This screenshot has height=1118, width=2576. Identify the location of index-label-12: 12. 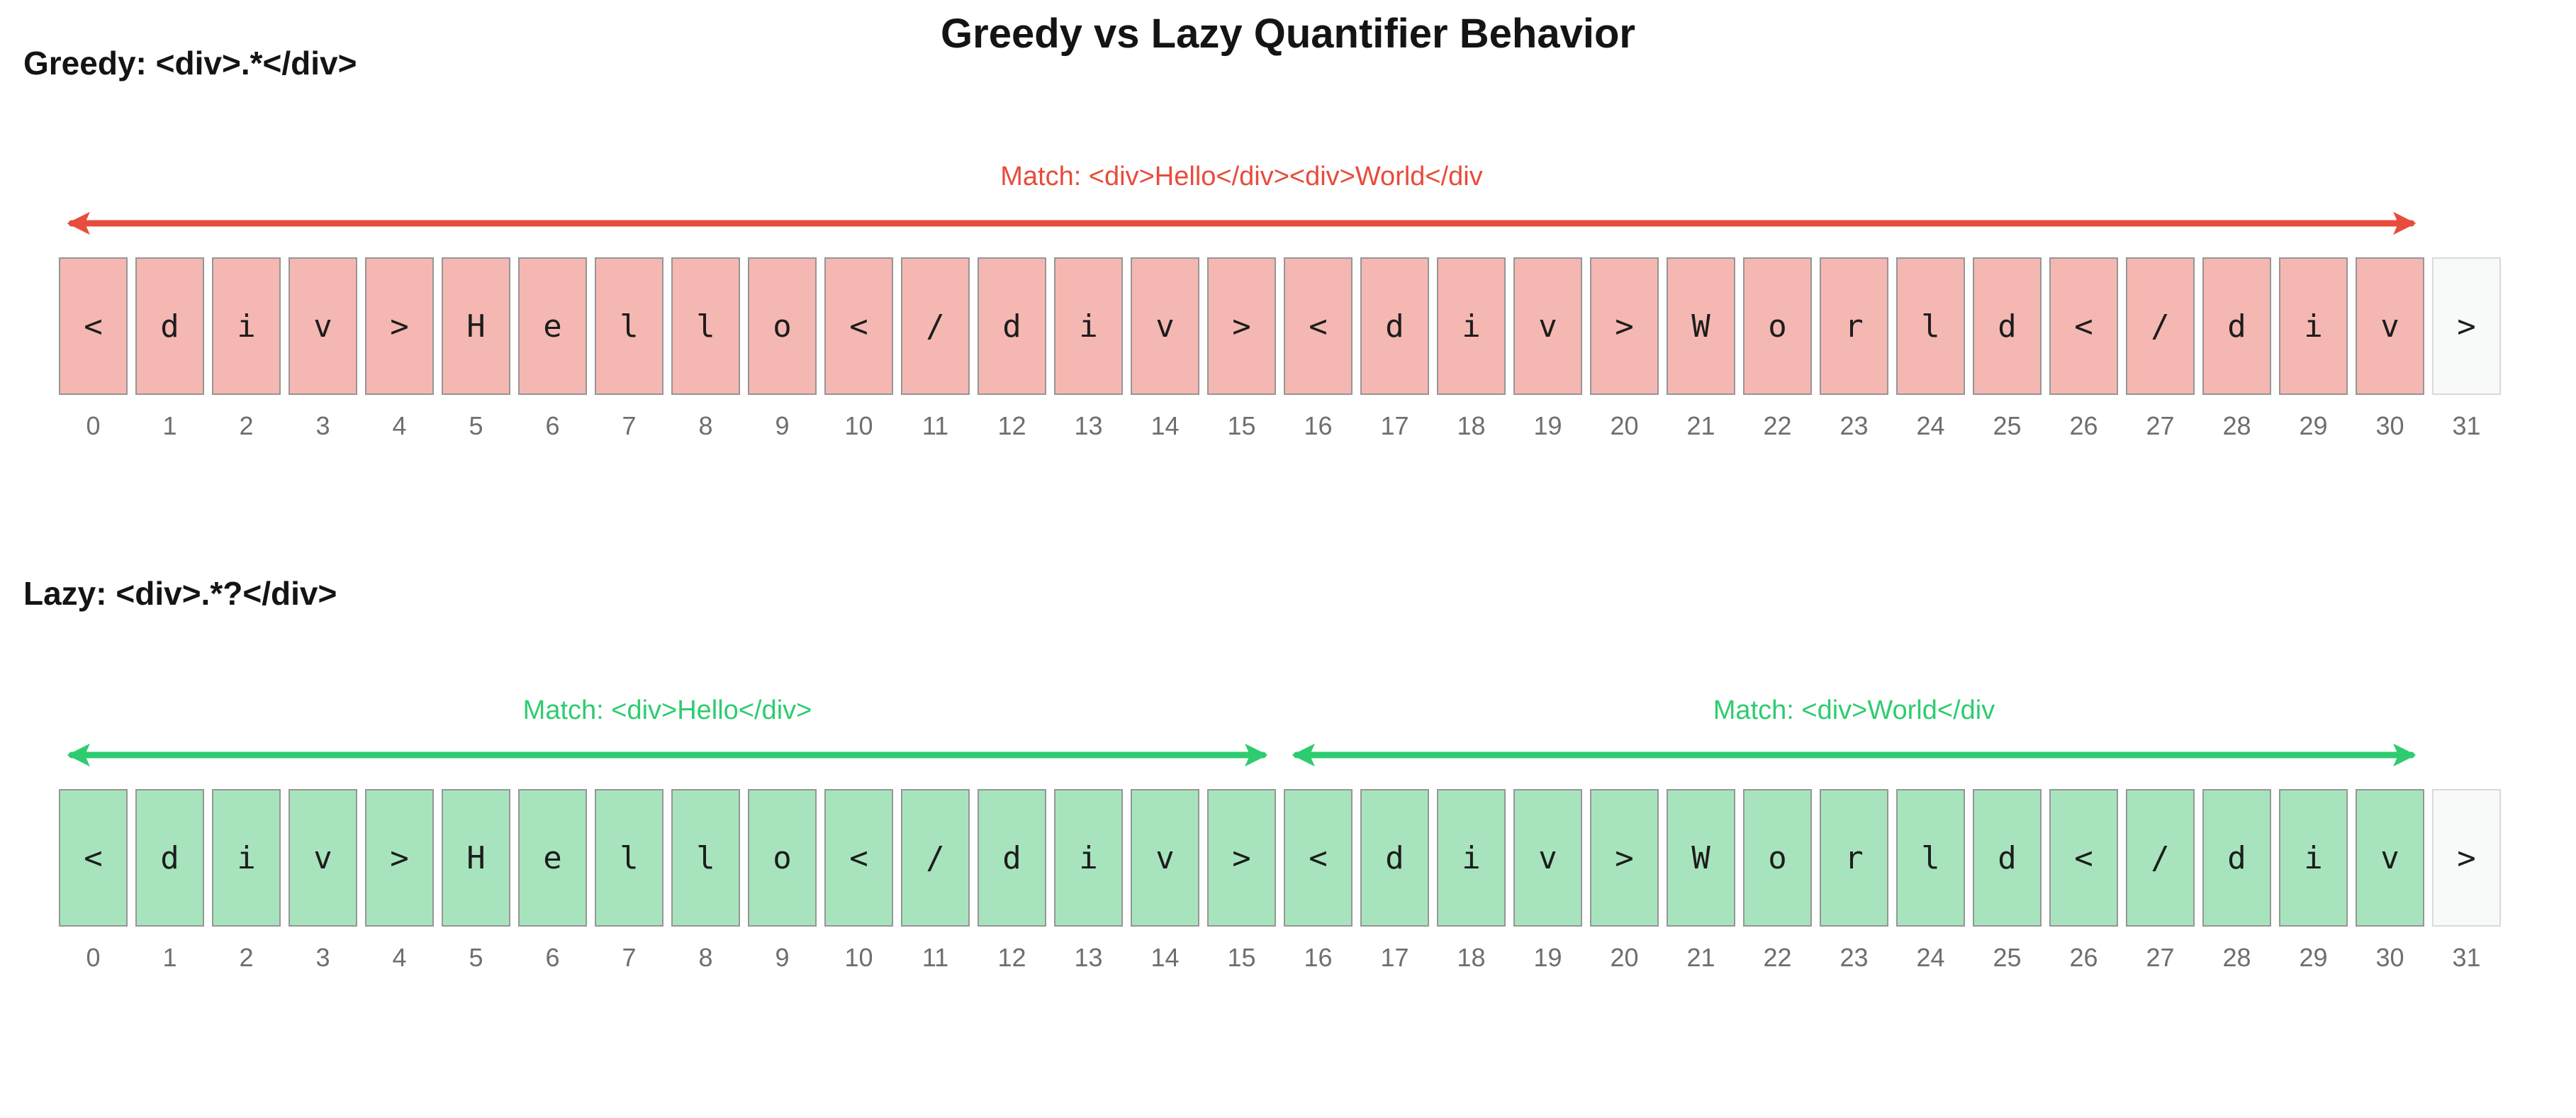
(1011, 958).